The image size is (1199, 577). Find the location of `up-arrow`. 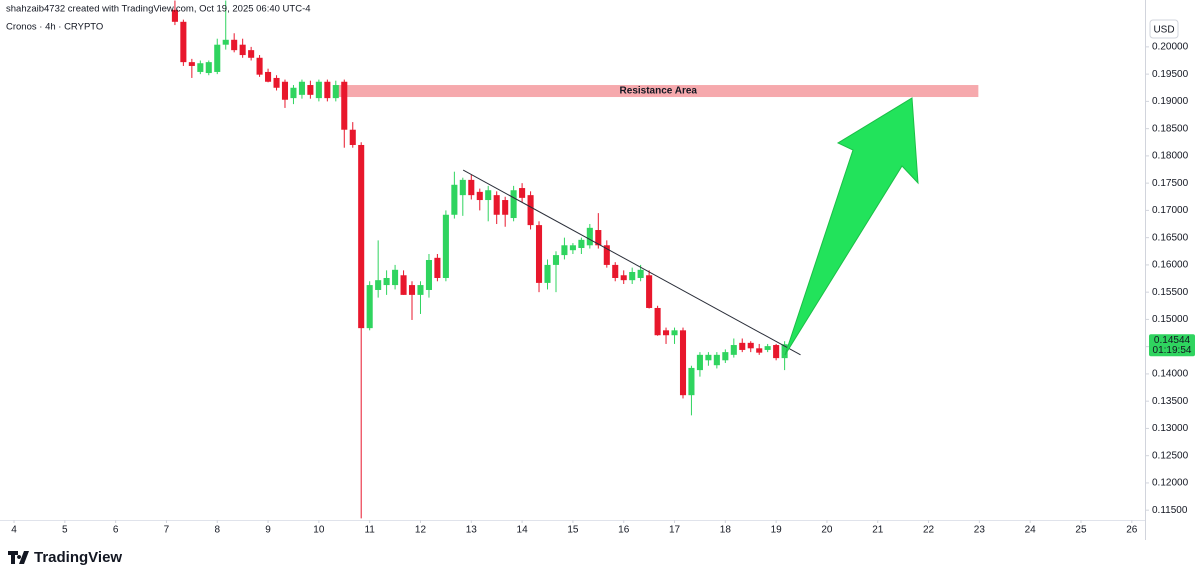

up-arrow is located at coordinates (851, 226).